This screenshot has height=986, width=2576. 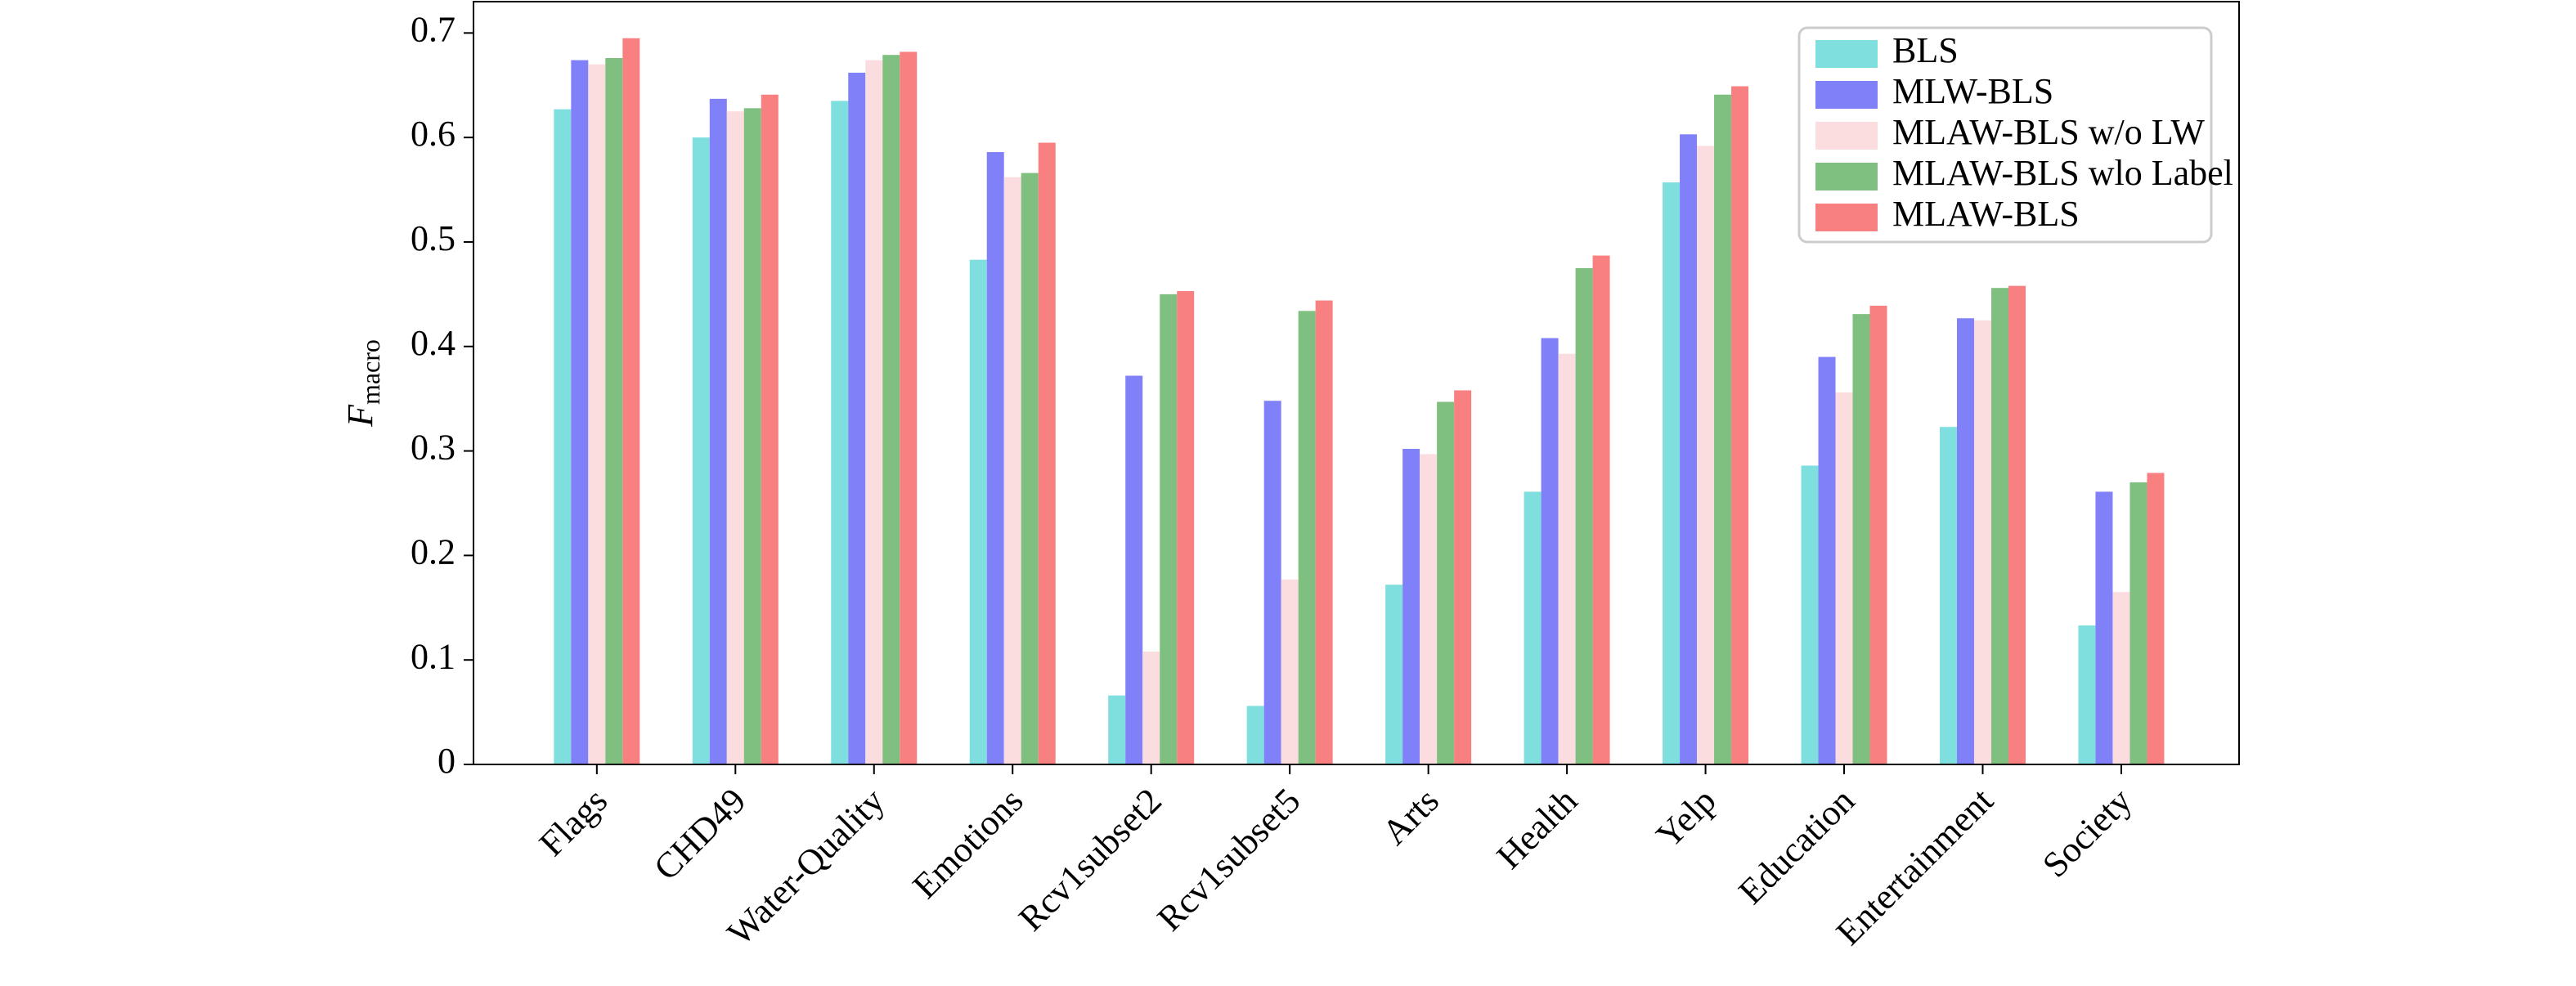 I want to click on y-tick-label: 0.4, so click(x=433, y=343).